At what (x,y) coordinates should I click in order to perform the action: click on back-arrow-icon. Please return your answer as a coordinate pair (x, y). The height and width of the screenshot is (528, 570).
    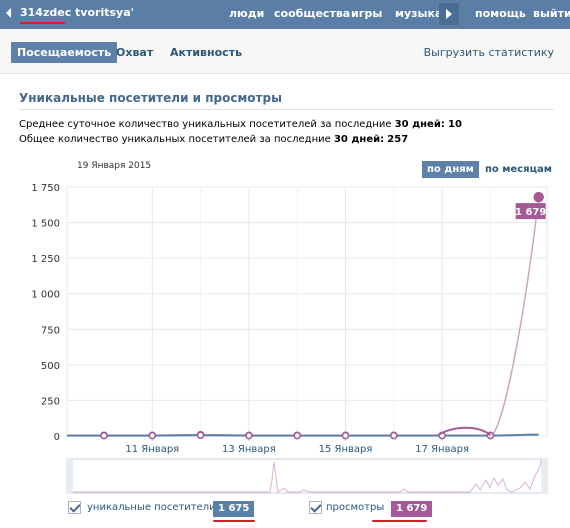
    Looking at the image, I should click on (8, 13).